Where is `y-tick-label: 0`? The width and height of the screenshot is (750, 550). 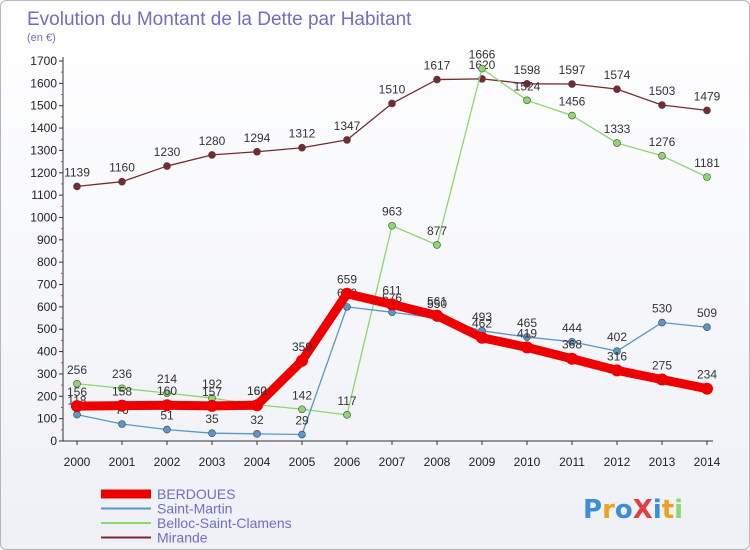
y-tick-label: 0 is located at coordinates (53, 441).